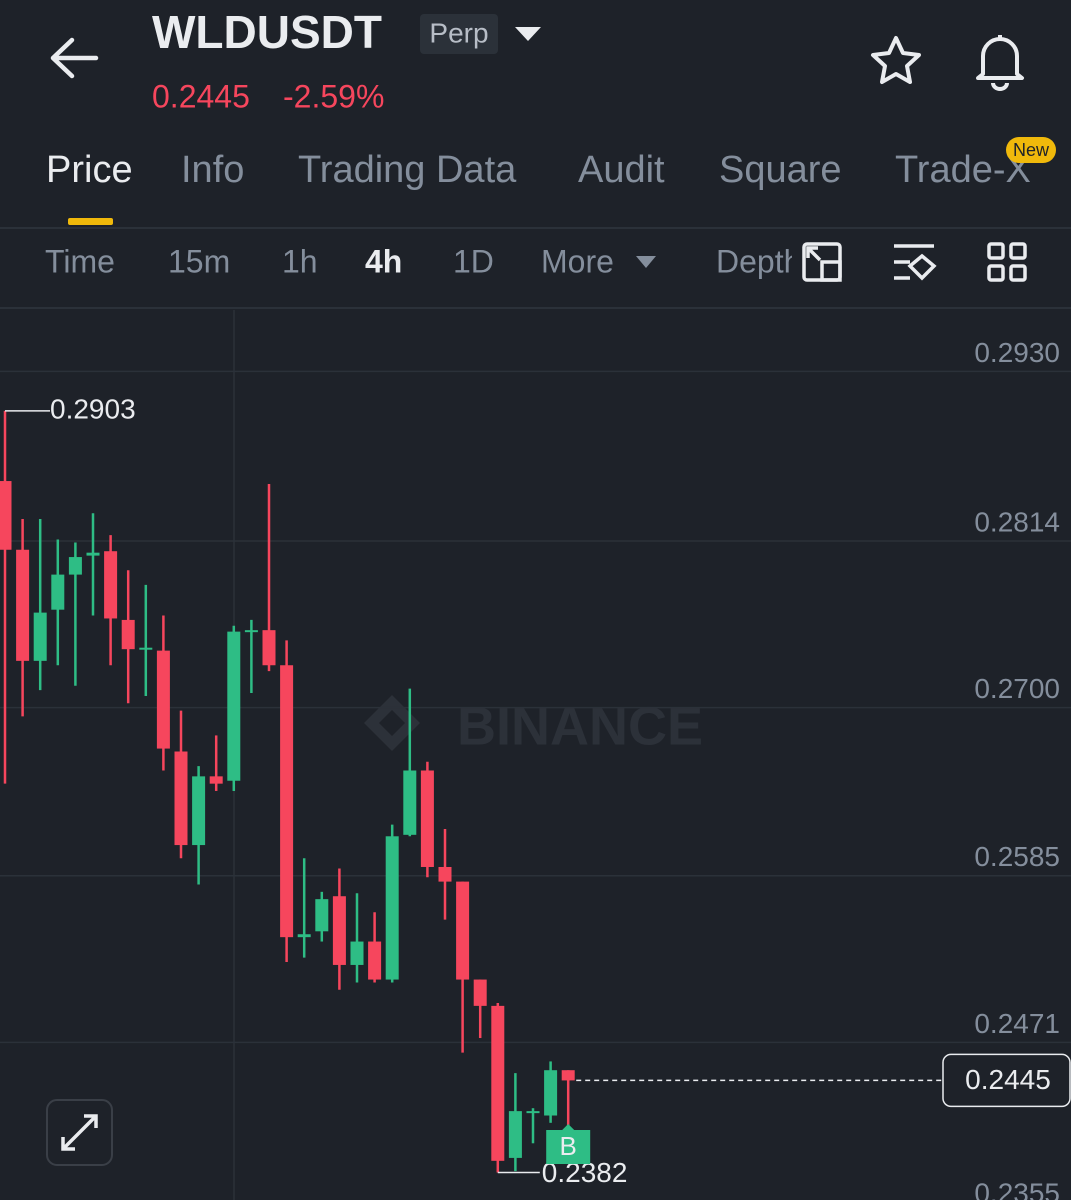 The width and height of the screenshot is (1071, 1200). Describe the element at coordinates (780, 170) in the screenshot. I see `tab: Square` at that location.